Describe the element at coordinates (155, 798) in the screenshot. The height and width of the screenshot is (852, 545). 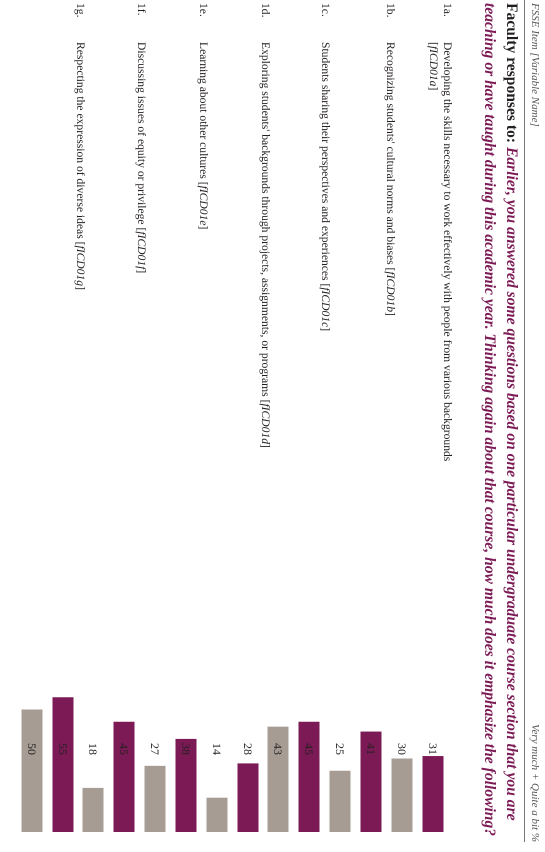
I see `bar-1e-b` at that location.